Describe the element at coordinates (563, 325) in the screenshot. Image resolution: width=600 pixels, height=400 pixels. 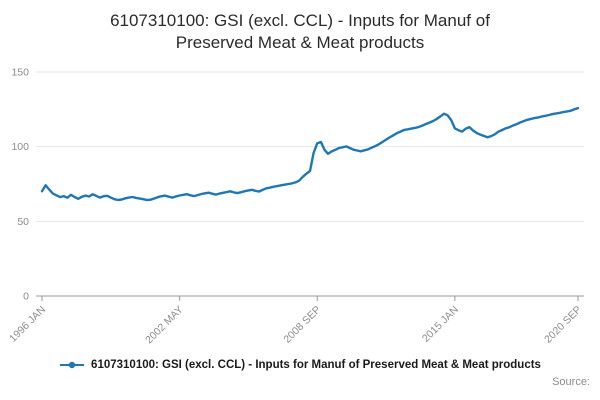
I see `x-tick-label: 2020 SEP` at that location.